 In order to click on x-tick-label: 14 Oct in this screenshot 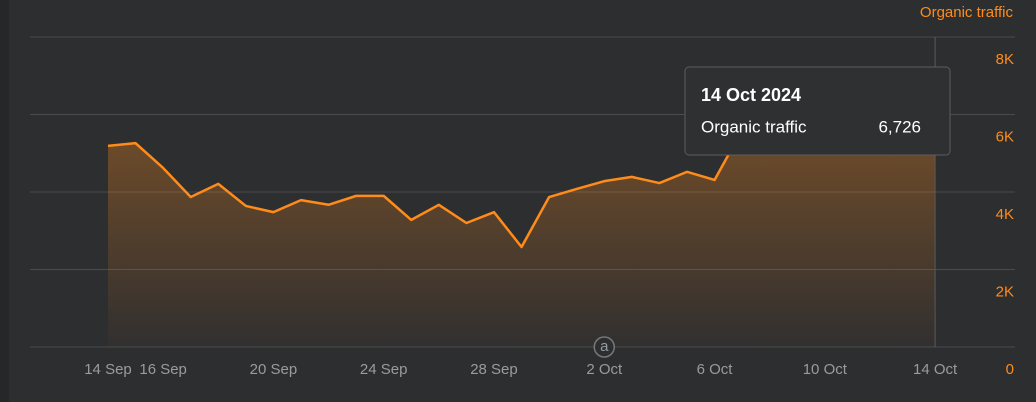, I will do `click(935, 369)`.